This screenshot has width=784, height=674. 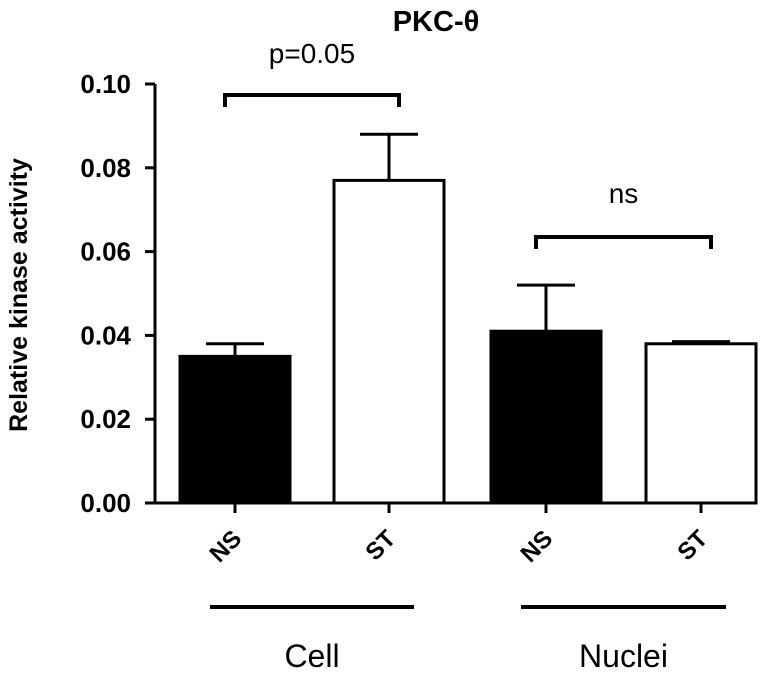 What do you see at coordinates (105, 252) in the screenshot?
I see `y-tick-label: 0.06` at bounding box center [105, 252].